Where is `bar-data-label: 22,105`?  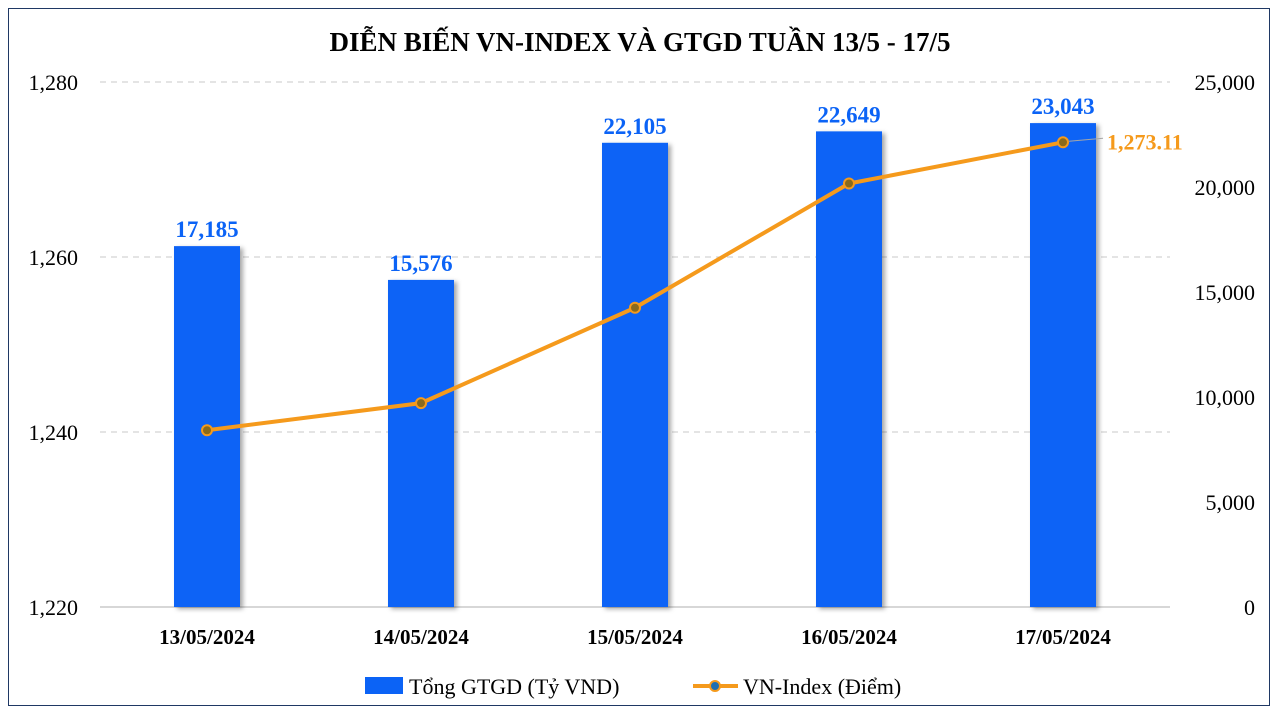
bar-data-label: 22,105 is located at coordinates (634, 126).